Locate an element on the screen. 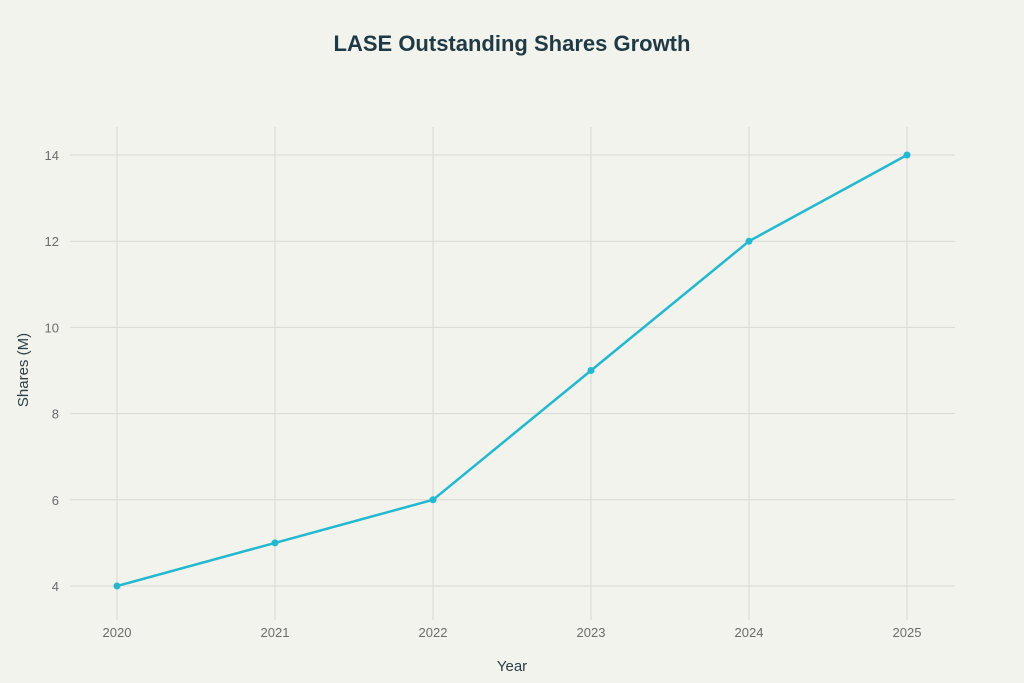 The image size is (1024, 683). x-tick-label: 2024 is located at coordinates (749, 632).